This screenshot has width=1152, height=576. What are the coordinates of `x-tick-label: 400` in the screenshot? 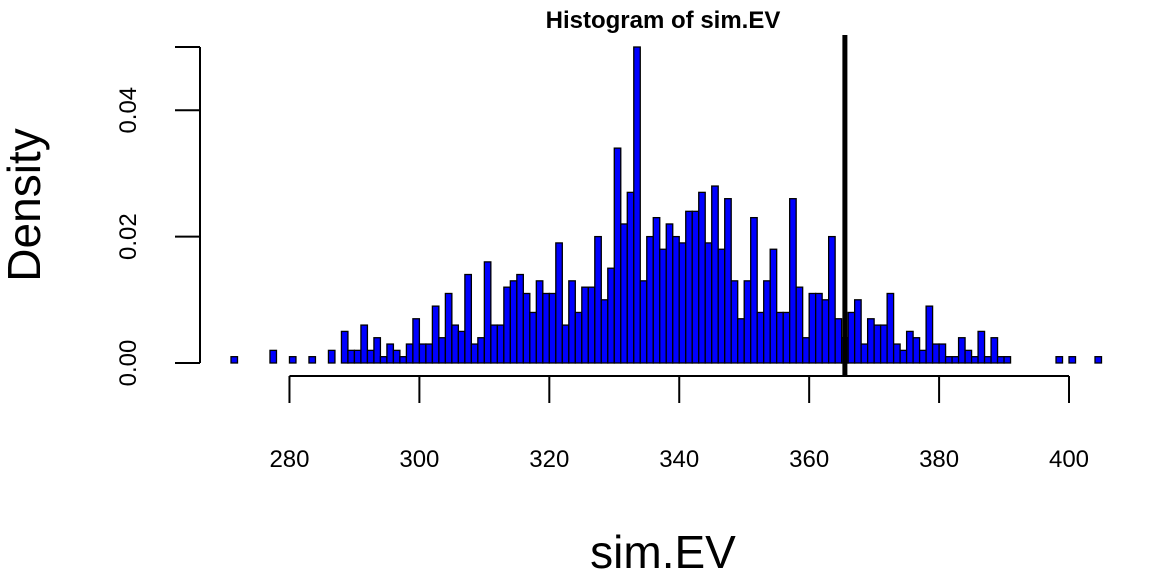 It's located at (1069, 459).